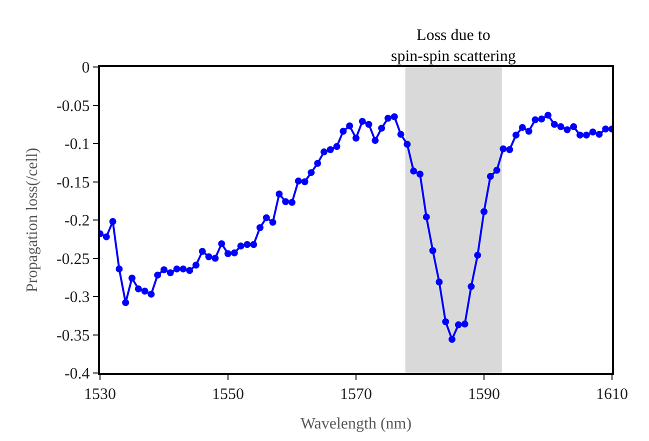 The height and width of the screenshot is (441, 649). I want to click on x-tick-label: 1610, so click(612, 395).